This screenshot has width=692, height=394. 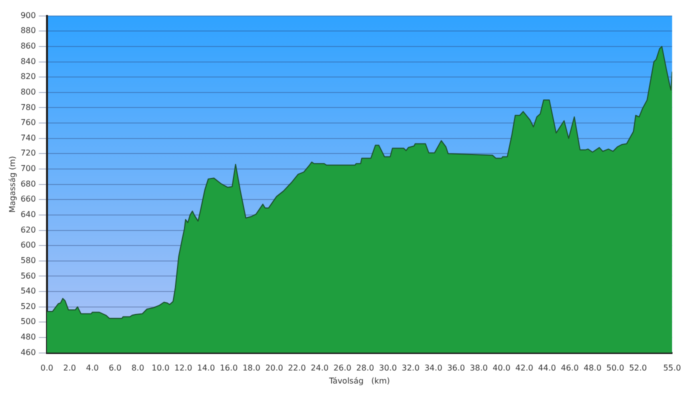 I want to click on x-tick-label: 44.0, so click(x=547, y=368).